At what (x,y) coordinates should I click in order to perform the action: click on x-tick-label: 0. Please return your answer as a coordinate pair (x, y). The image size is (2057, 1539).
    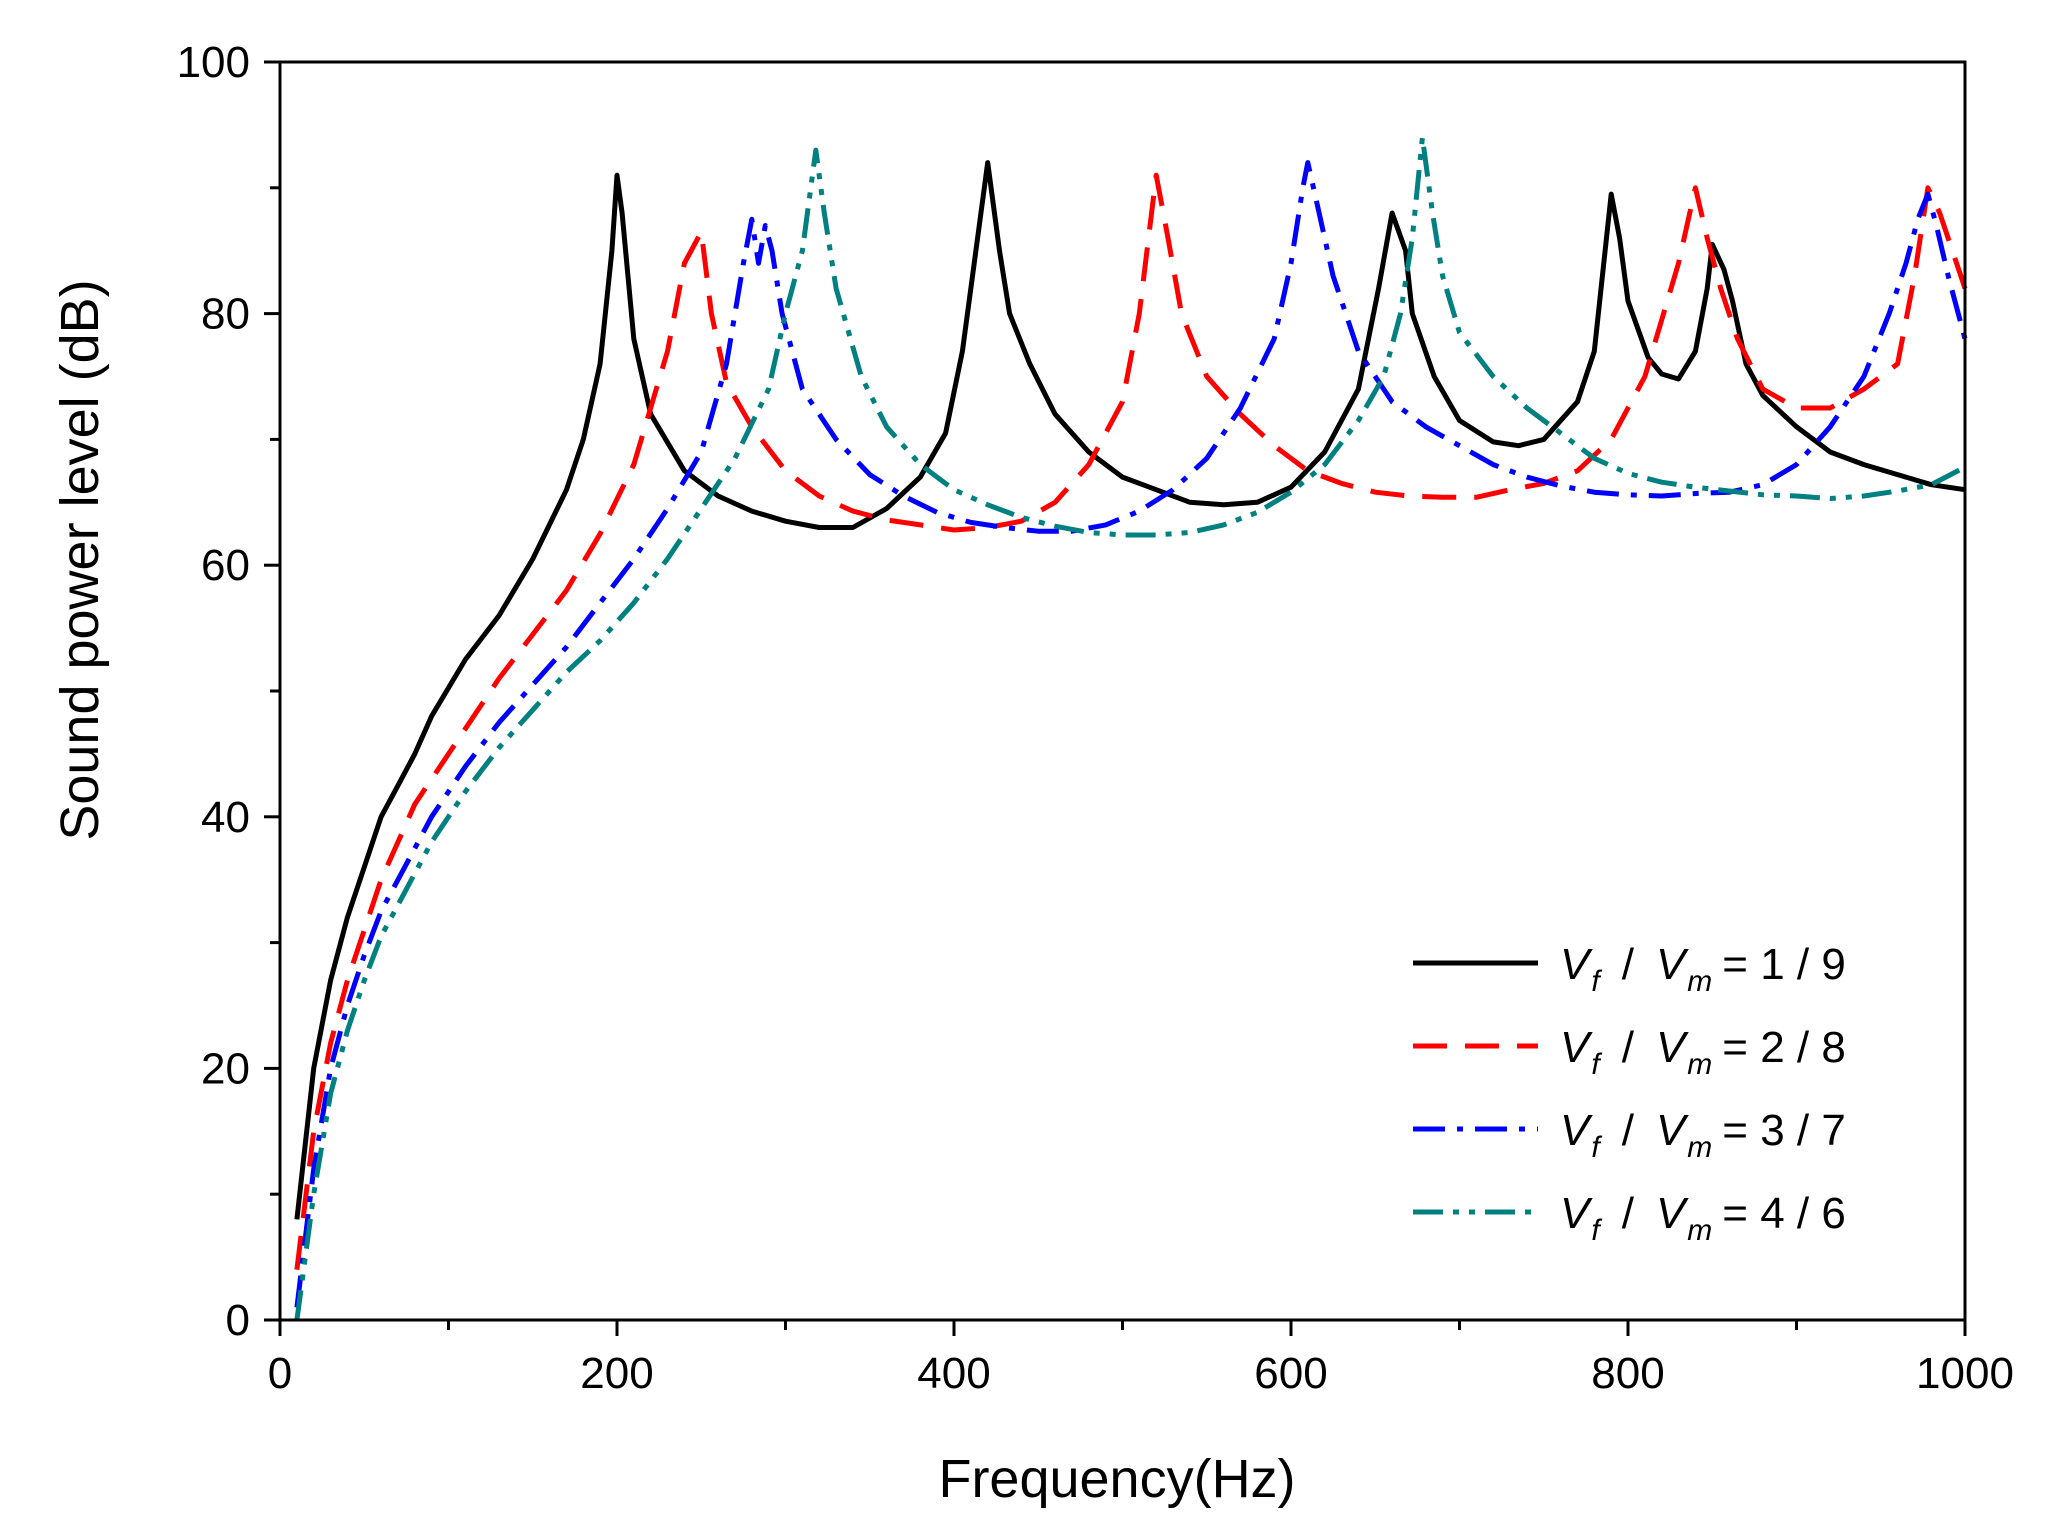
    Looking at the image, I should click on (280, 1373).